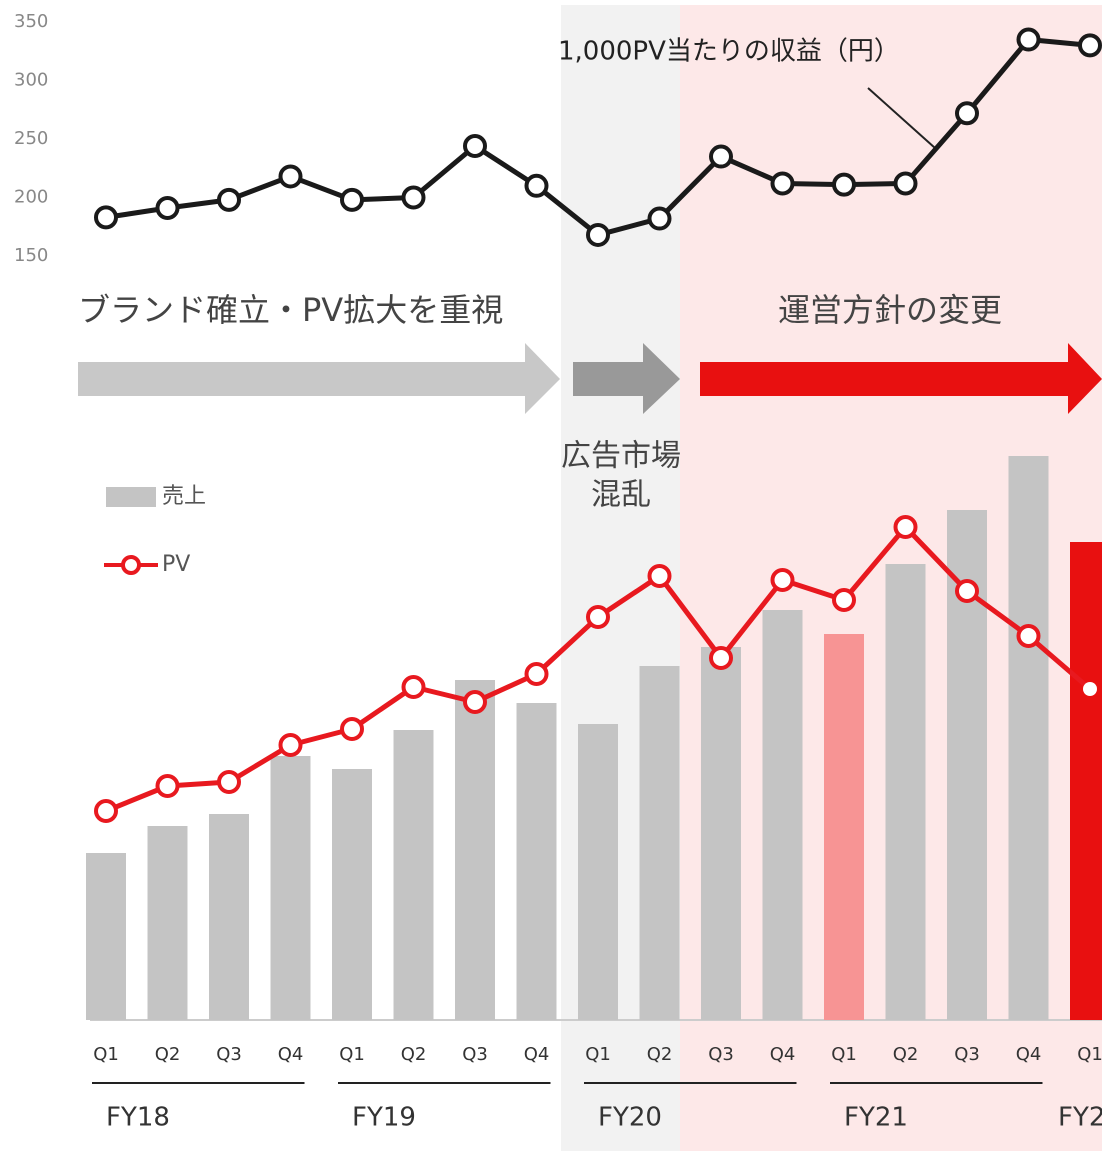 The height and width of the screenshot is (1151, 1102). I want to click on legend-label: PV, so click(176, 564).